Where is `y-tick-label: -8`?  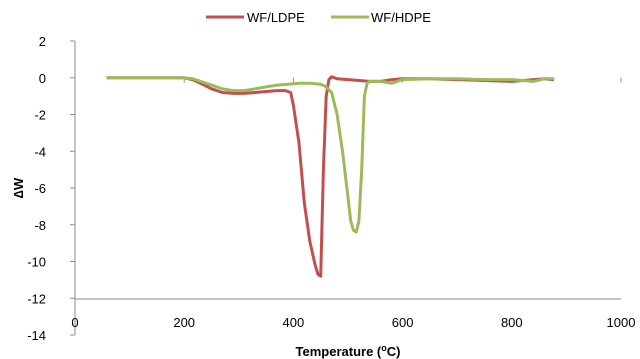 y-tick-label: -8 is located at coordinates (40, 225).